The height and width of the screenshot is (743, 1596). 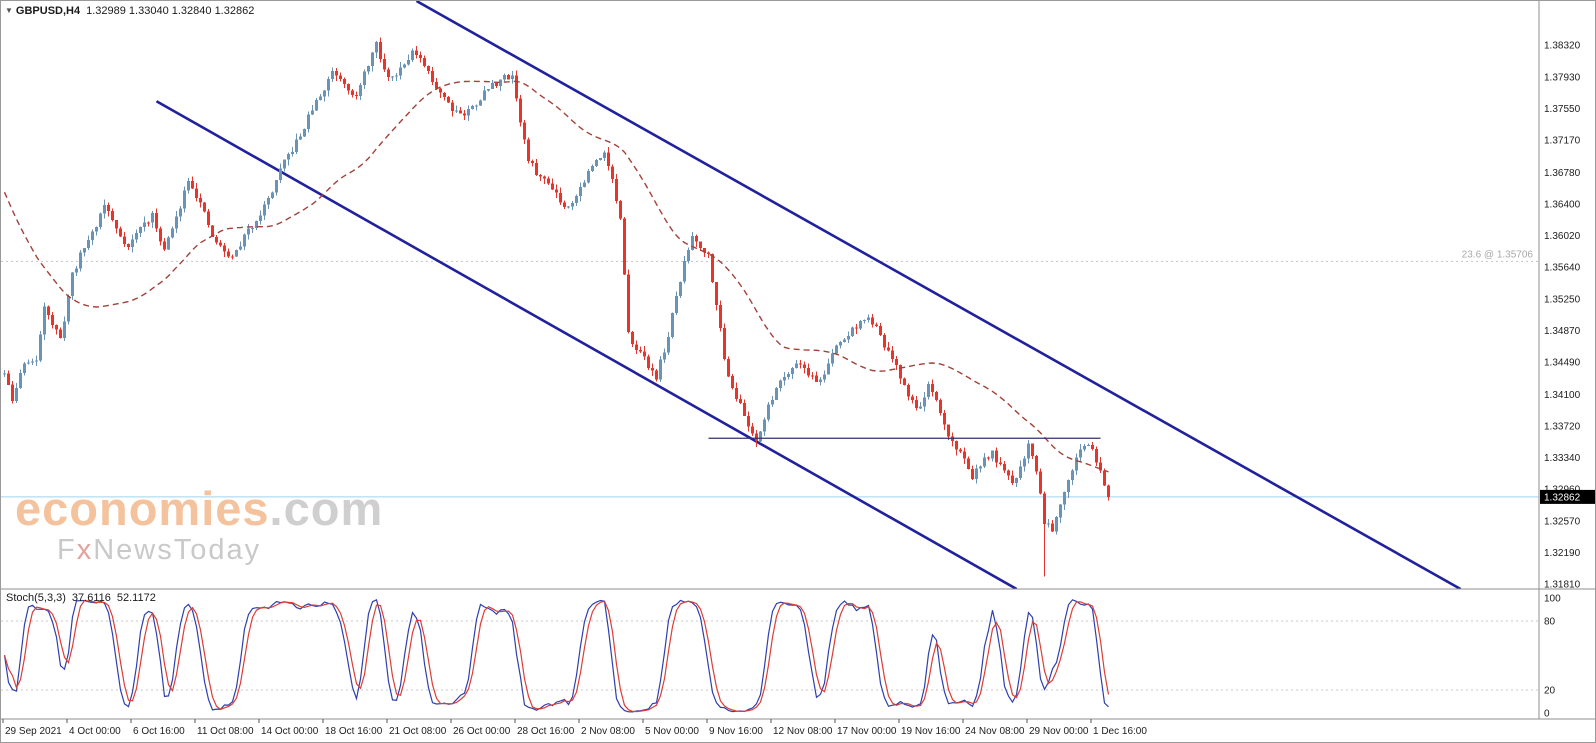 I want to click on stoch-main-line, so click(x=556, y=655).